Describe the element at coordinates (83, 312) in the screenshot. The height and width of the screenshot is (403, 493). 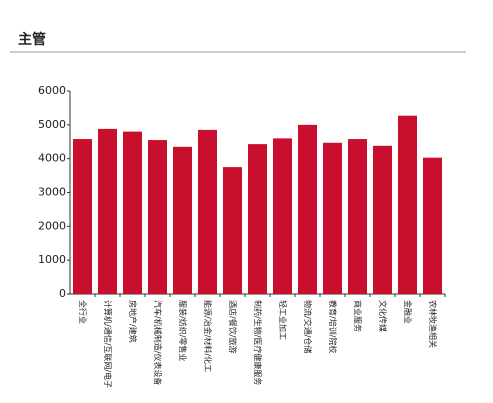
I see `x-tick-label: 全行业` at that location.